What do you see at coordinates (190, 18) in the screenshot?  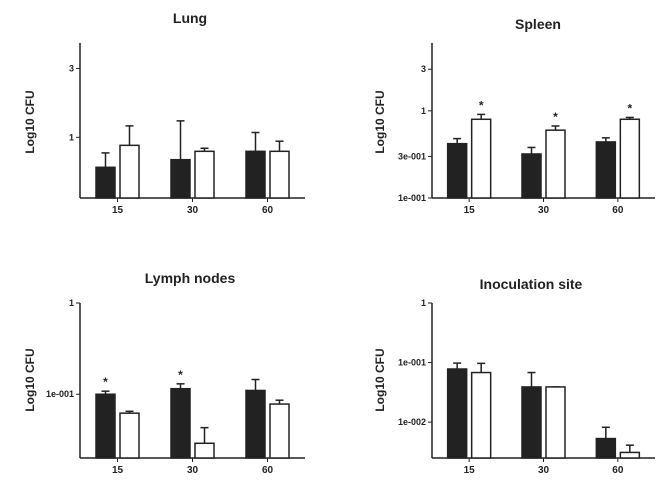 I see `chart-title: Lung` at bounding box center [190, 18].